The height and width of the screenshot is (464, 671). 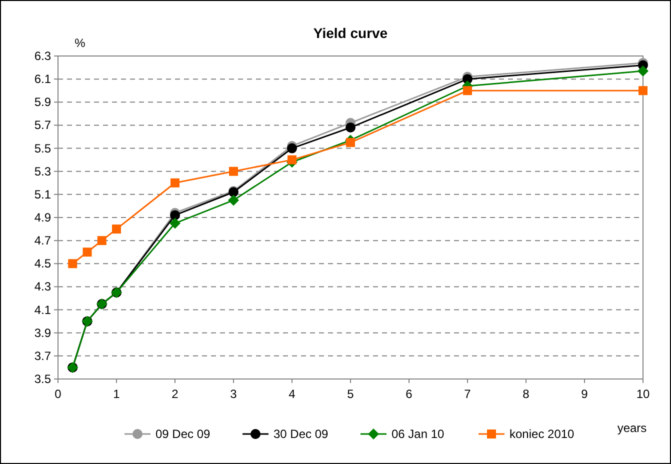 What do you see at coordinates (526, 394) in the screenshot?
I see `x-tick-label: 8` at bounding box center [526, 394].